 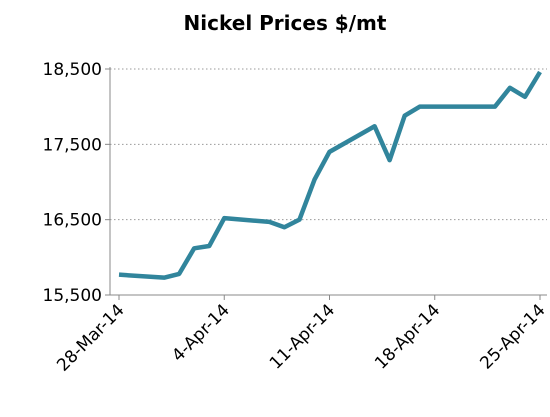 What do you see at coordinates (285, 23) in the screenshot?
I see `chart-title: Nickel Prices $/mt` at bounding box center [285, 23].